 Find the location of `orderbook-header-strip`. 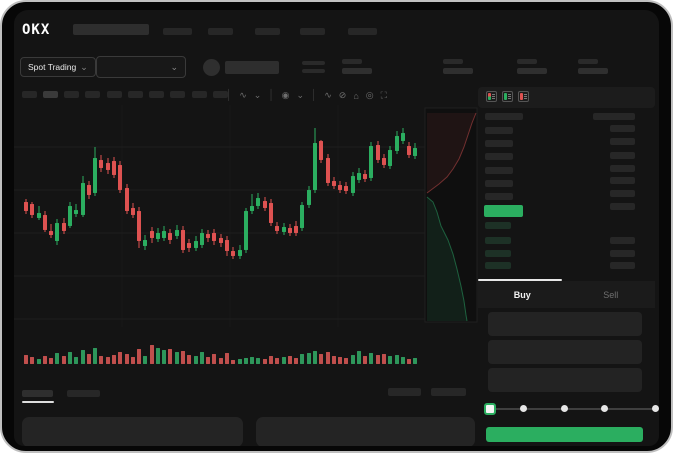

orderbook-header-strip is located at coordinates (566, 97).